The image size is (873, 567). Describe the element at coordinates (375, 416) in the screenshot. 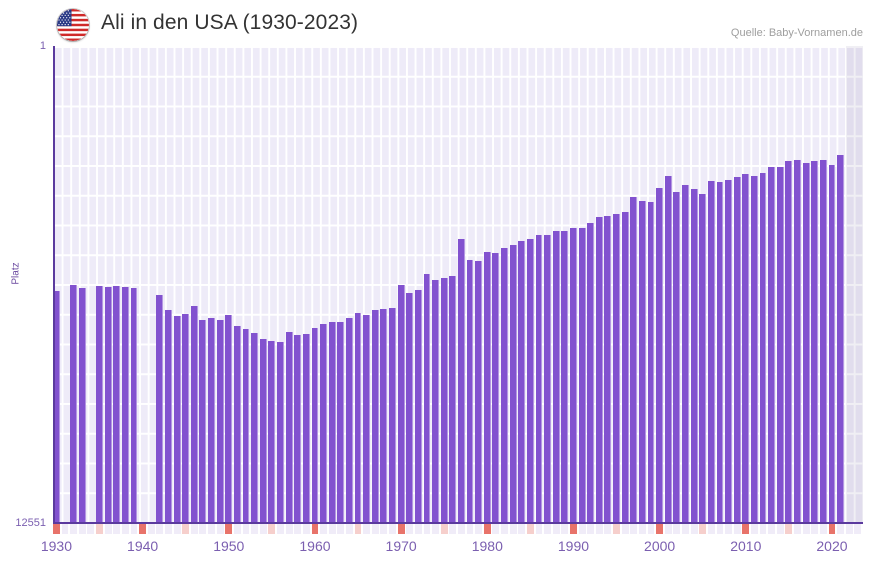

I see `bar-1967` at that location.